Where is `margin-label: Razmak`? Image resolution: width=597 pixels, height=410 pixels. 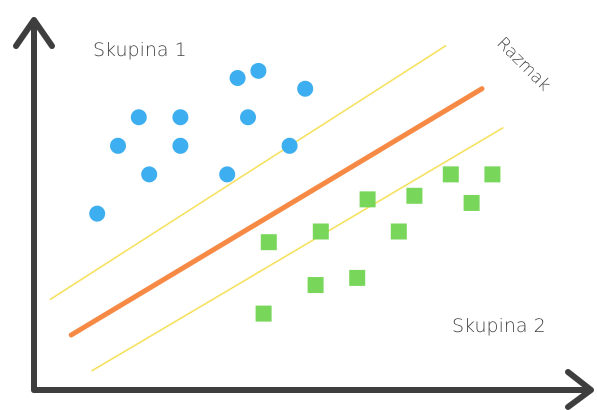
margin-label: Razmak is located at coordinates (523, 64).